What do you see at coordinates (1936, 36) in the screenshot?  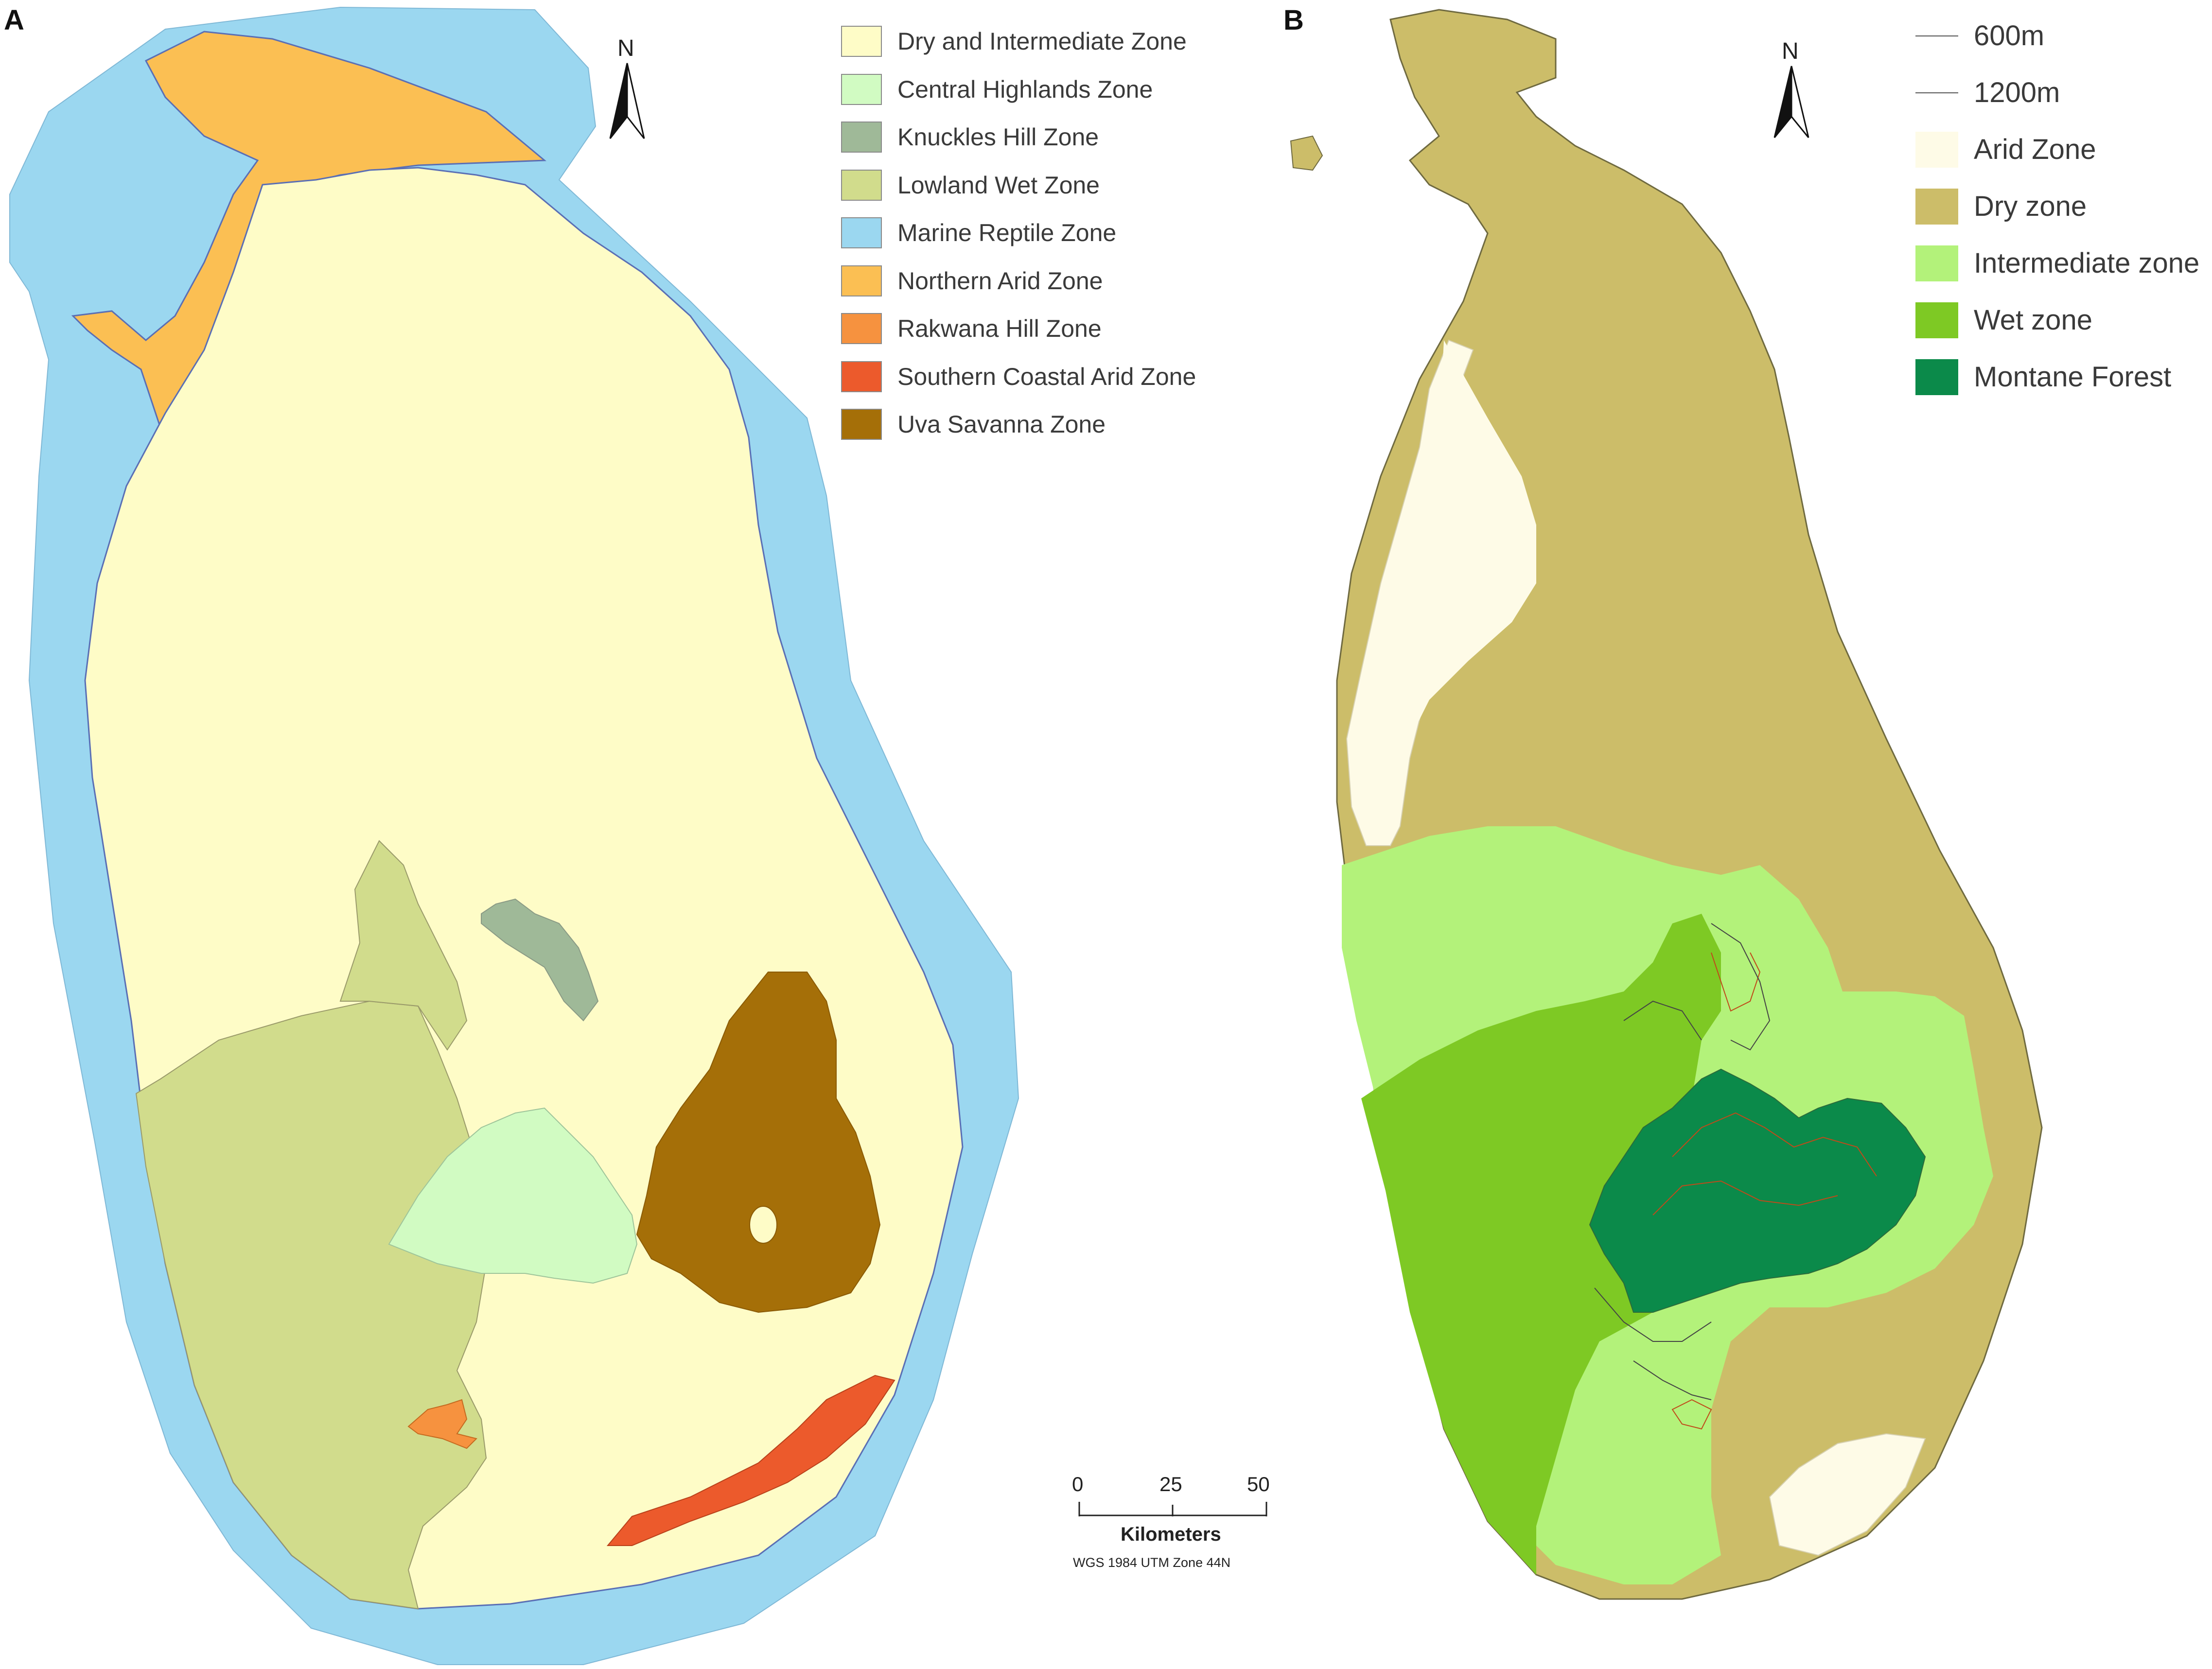 I see `contour-600-line` at bounding box center [1936, 36].